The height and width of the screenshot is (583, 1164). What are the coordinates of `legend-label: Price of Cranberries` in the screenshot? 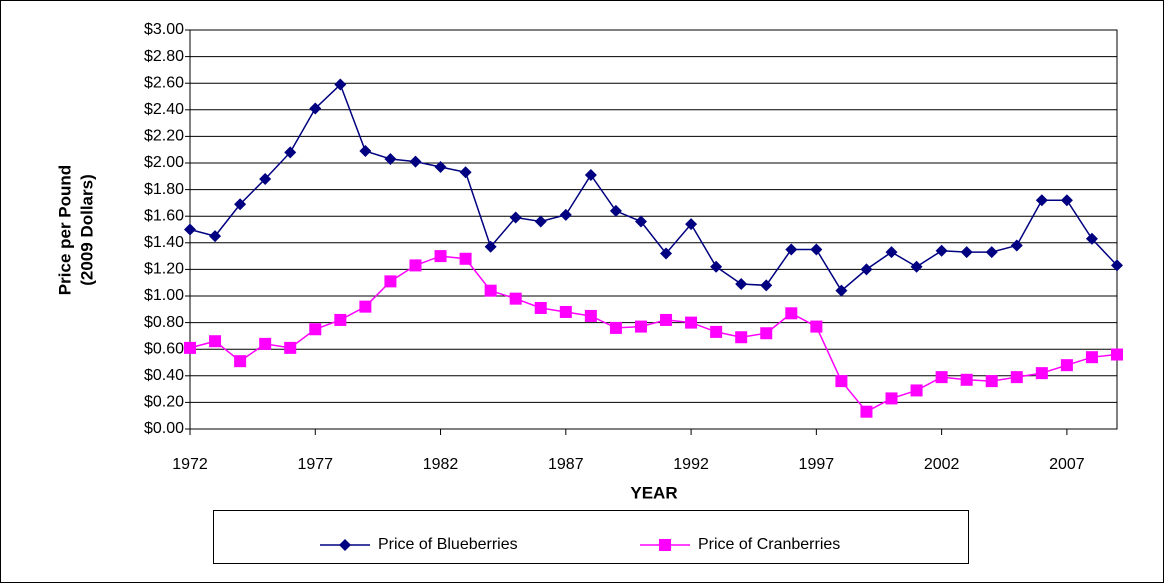 It's located at (769, 544).